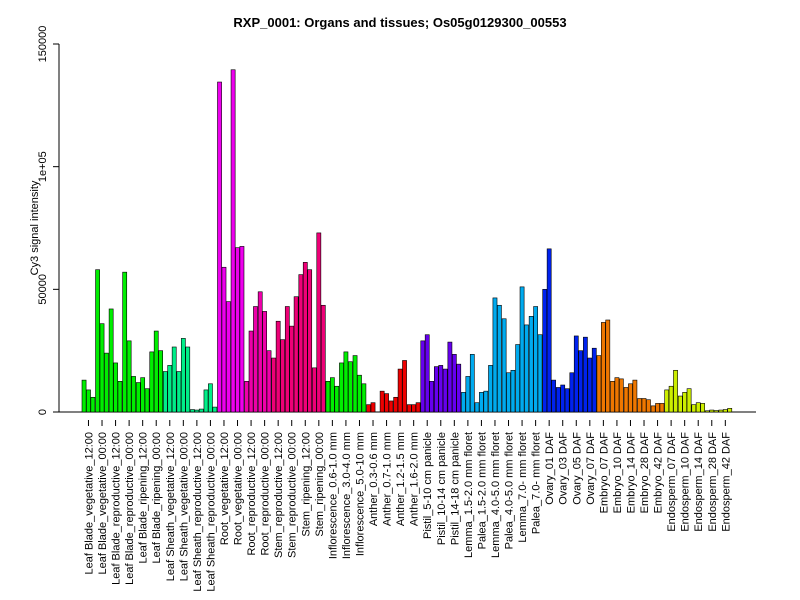  Describe the element at coordinates (279, 495) in the screenshot. I see `x-tick-label: Stem_reproductive_12:00` at that location.